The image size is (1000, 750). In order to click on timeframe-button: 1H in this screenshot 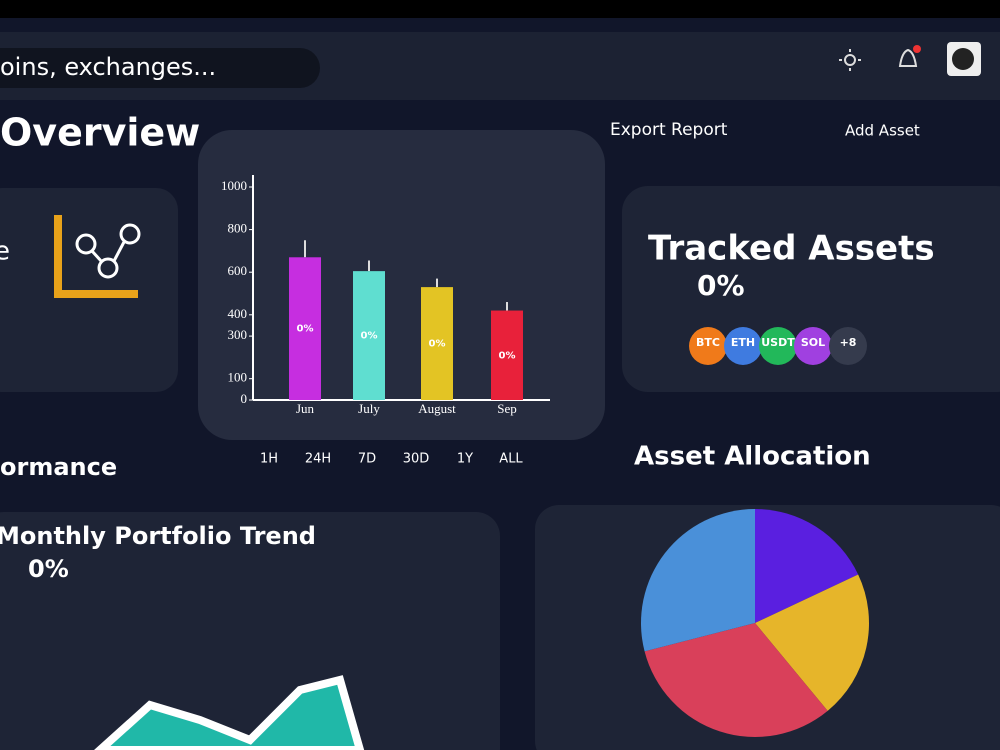, I will do `click(269, 459)`.